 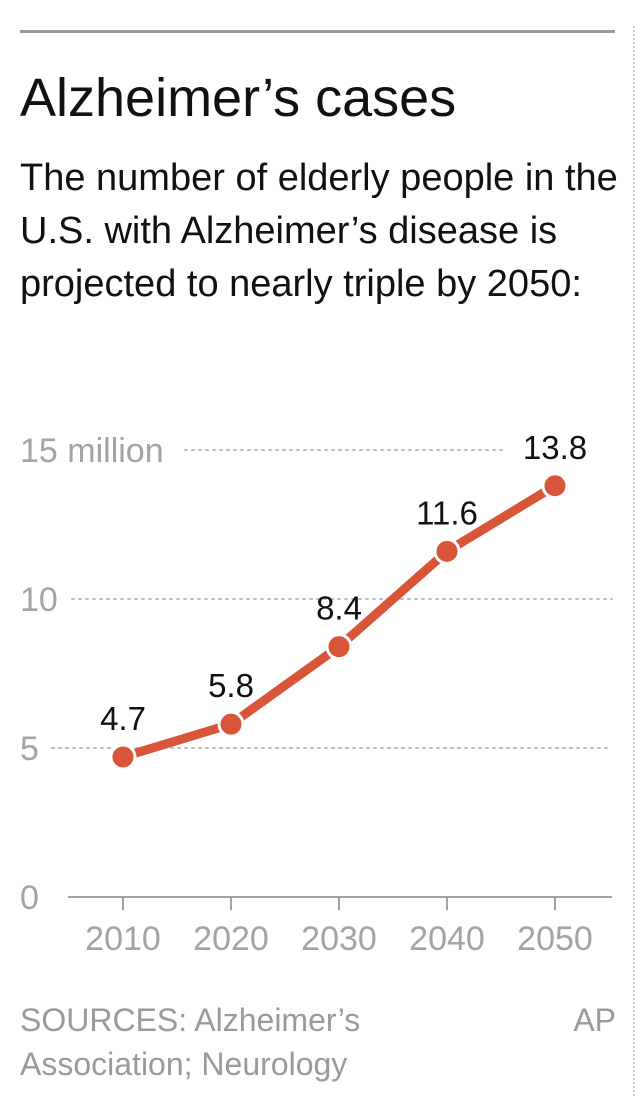 What do you see at coordinates (231, 939) in the screenshot?
I see `x-tick-label-2020: 2020` at bounding box center [231, 939].